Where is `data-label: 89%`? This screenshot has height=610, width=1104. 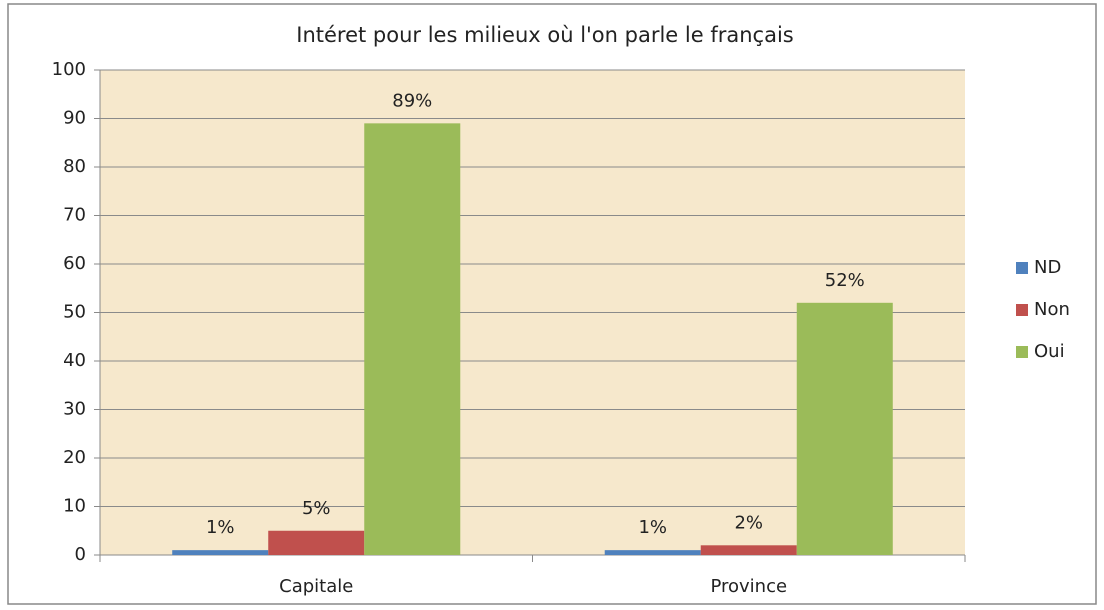 data-label: 89% is located at coordinates (412, 100).